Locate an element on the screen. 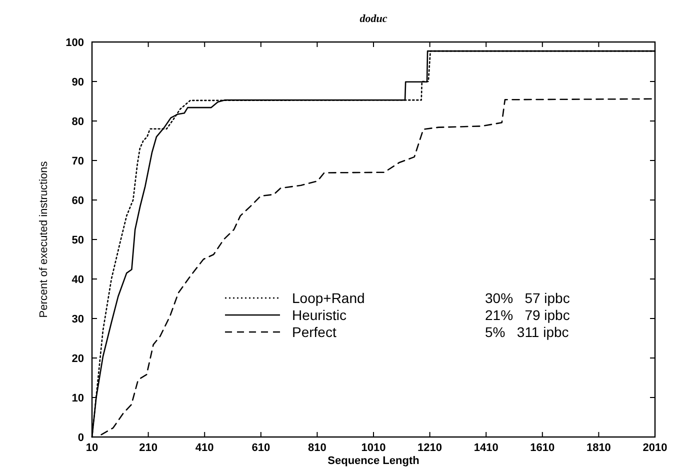  x-tick-label: 410 is located at coordinates (204, 448).